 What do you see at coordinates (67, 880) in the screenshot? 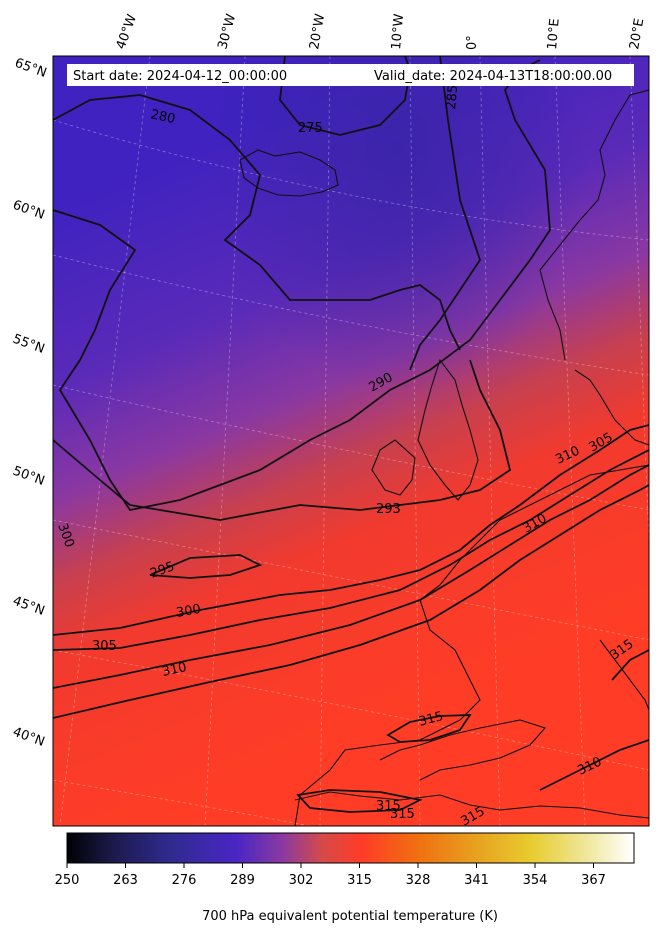
I see `colorbar-tick-label: 250` at bounding box center [67, 880].